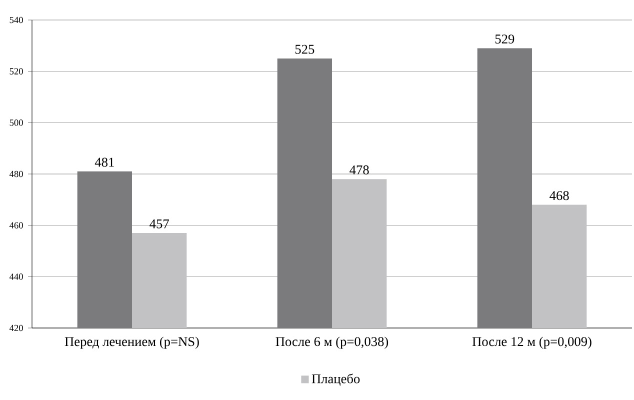 Image resolution: width=634 pixels, height=400 pixels. What do you see at coordinates (16, 71) in the screenshot?
I see `y-tick-label: 520` at bounding box center [16, 71].